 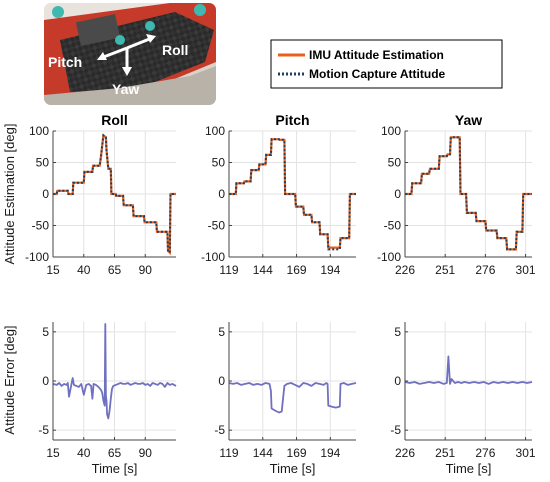 I want to click on series-line-imu, so click(x=468, y=193).